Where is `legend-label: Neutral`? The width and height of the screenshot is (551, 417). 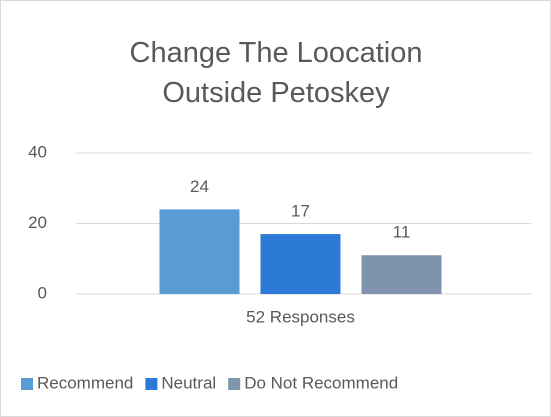 legend-label: Neutral is located at coordinates (188, 382).